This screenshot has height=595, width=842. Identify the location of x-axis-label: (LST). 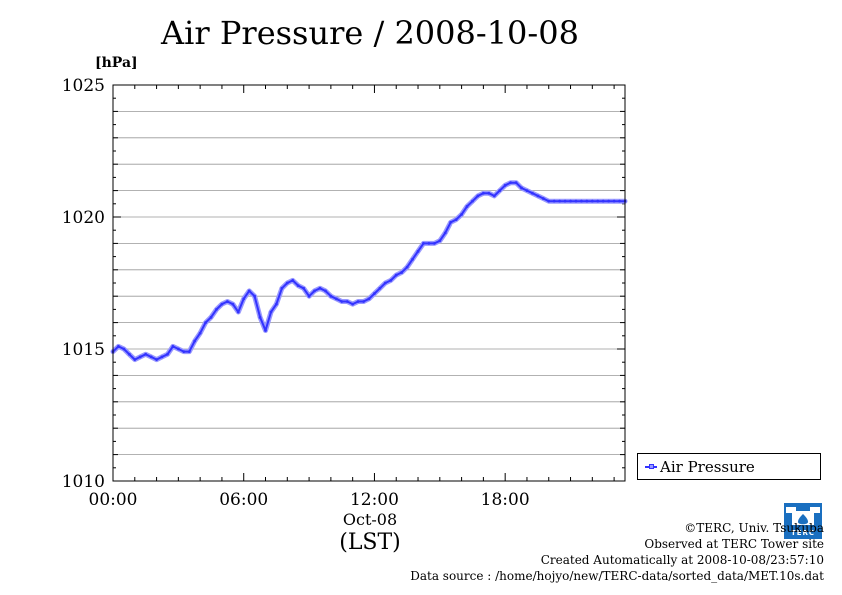
(370, 542).